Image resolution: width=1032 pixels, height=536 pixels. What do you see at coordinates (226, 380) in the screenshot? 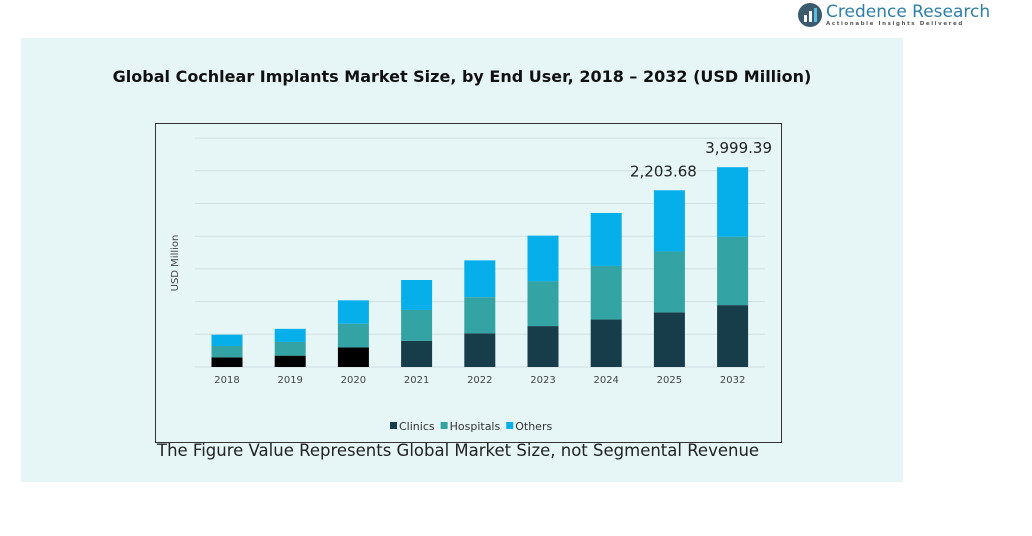
I see `x-tick-label-2018: 2018` at bounding box center [226, 380].